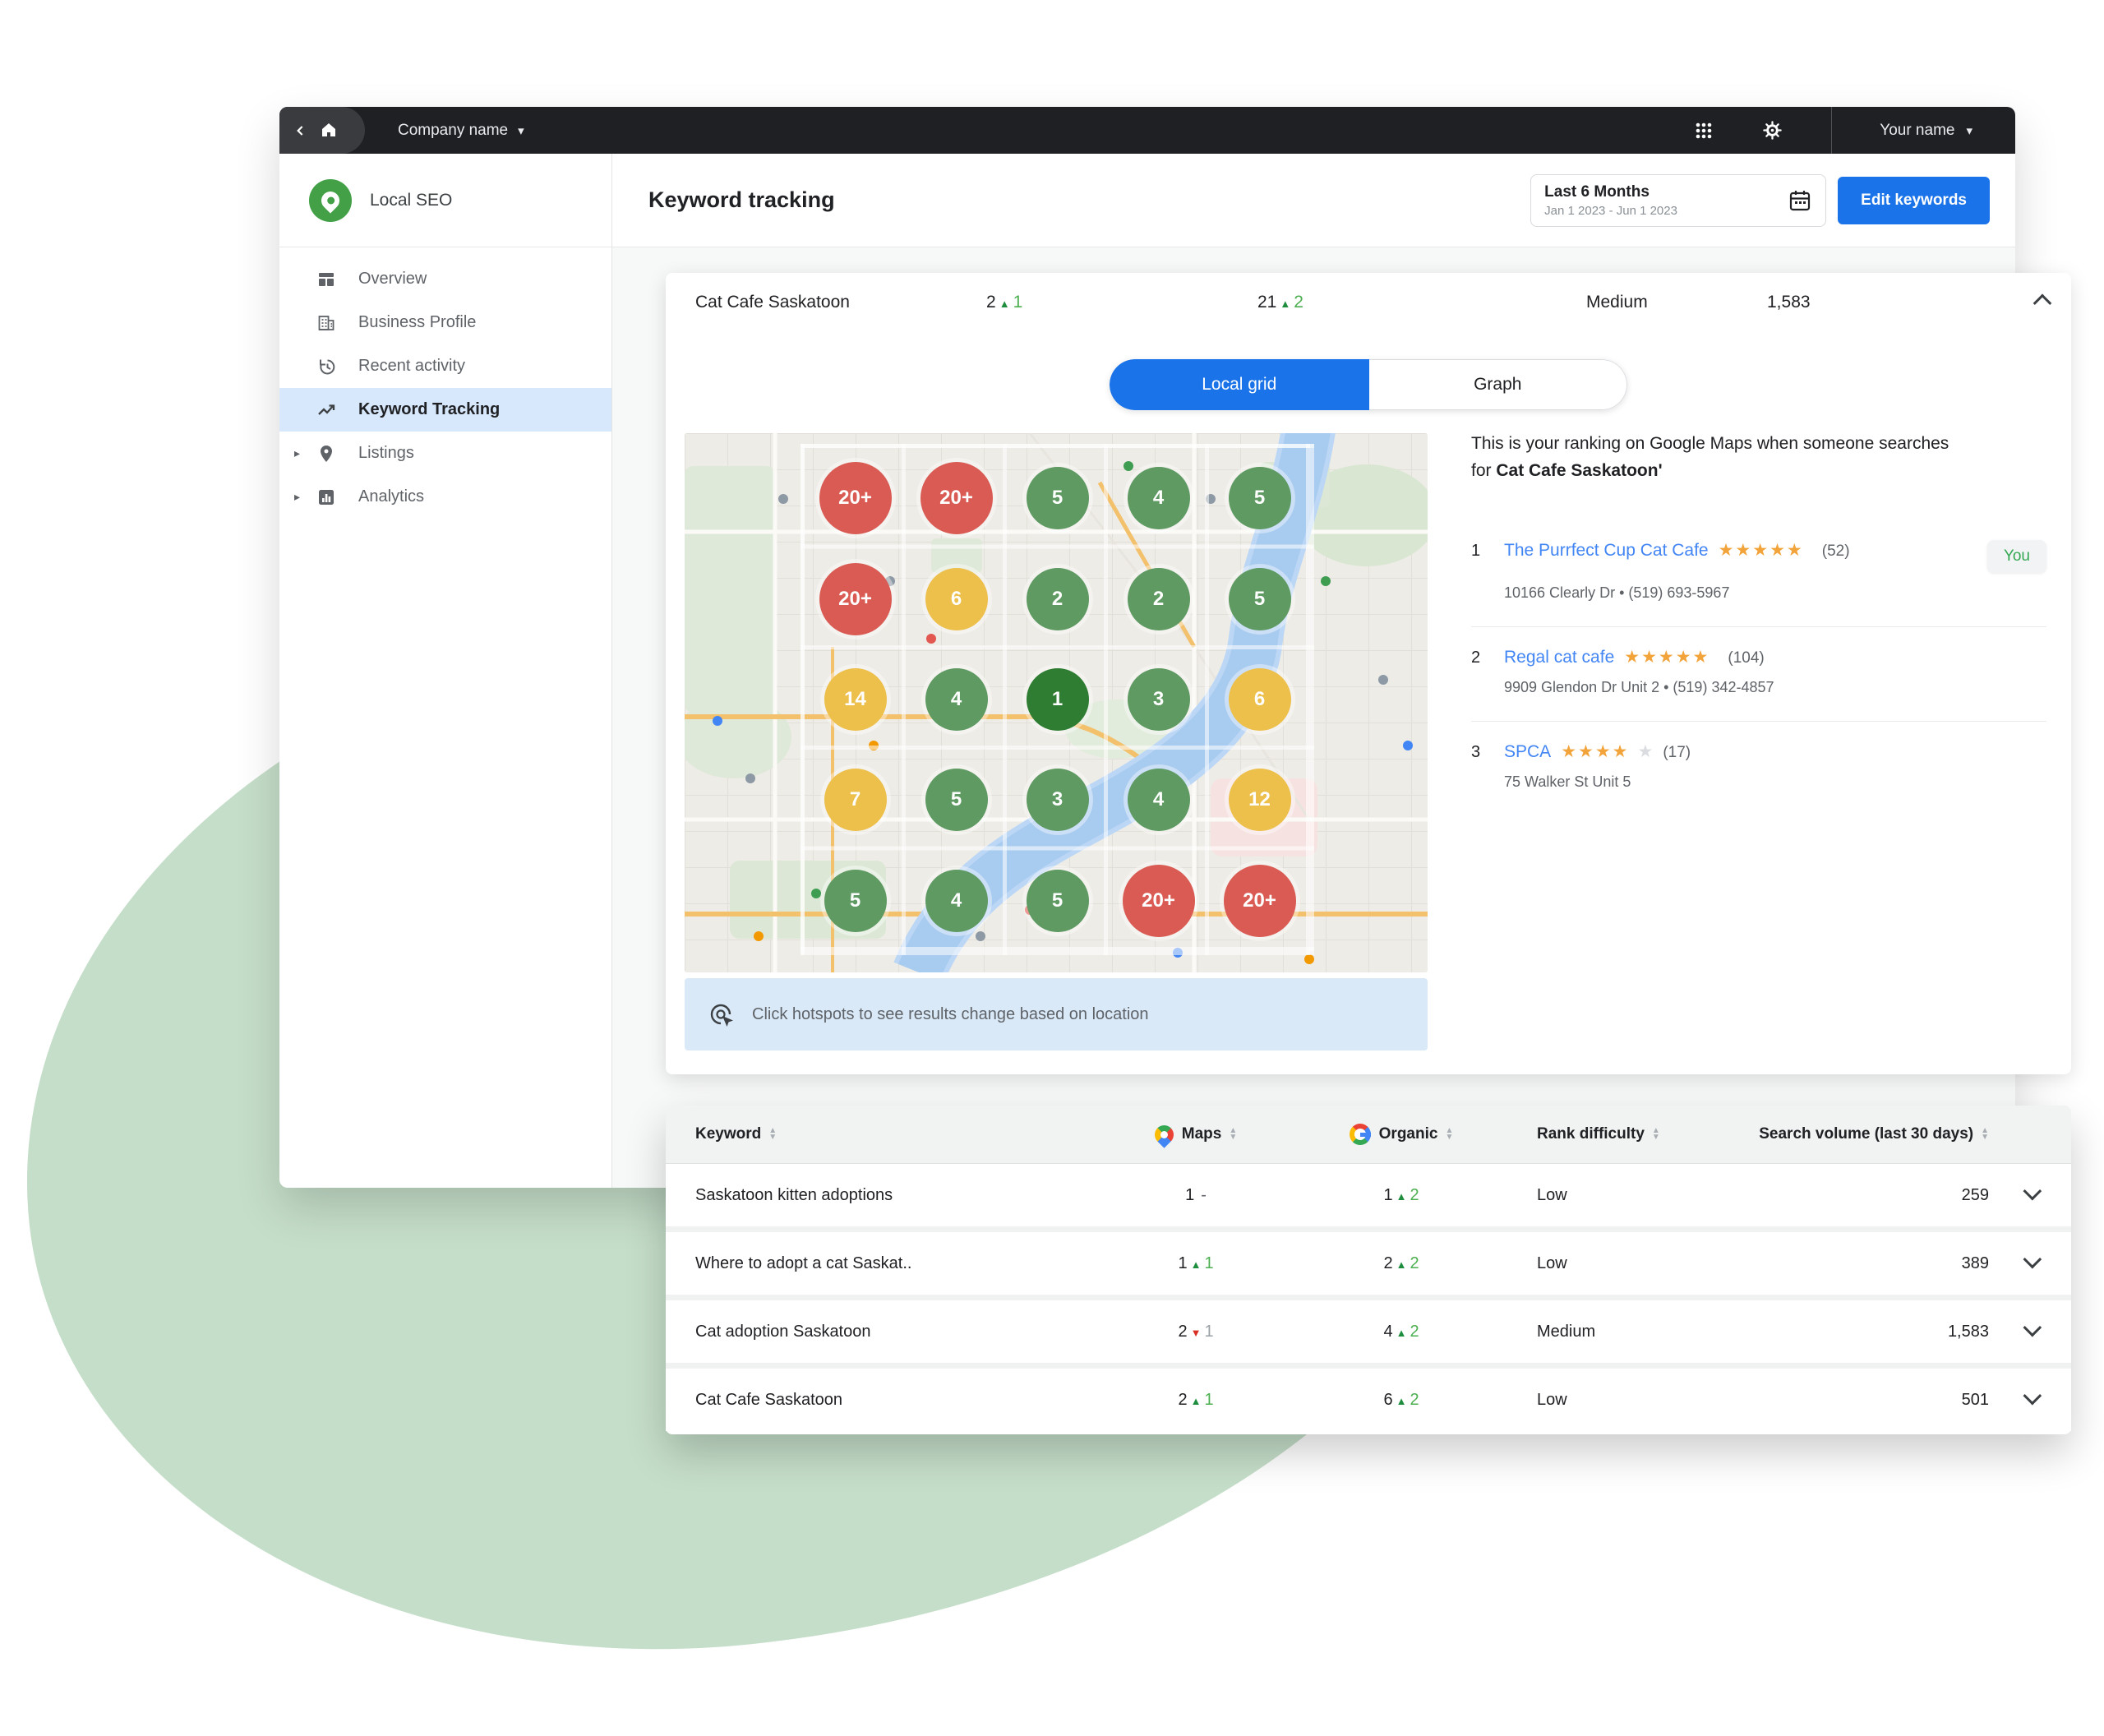 This screenshot has height=1736, width=2104. I want to click on overview-icon, so click(326, 279).